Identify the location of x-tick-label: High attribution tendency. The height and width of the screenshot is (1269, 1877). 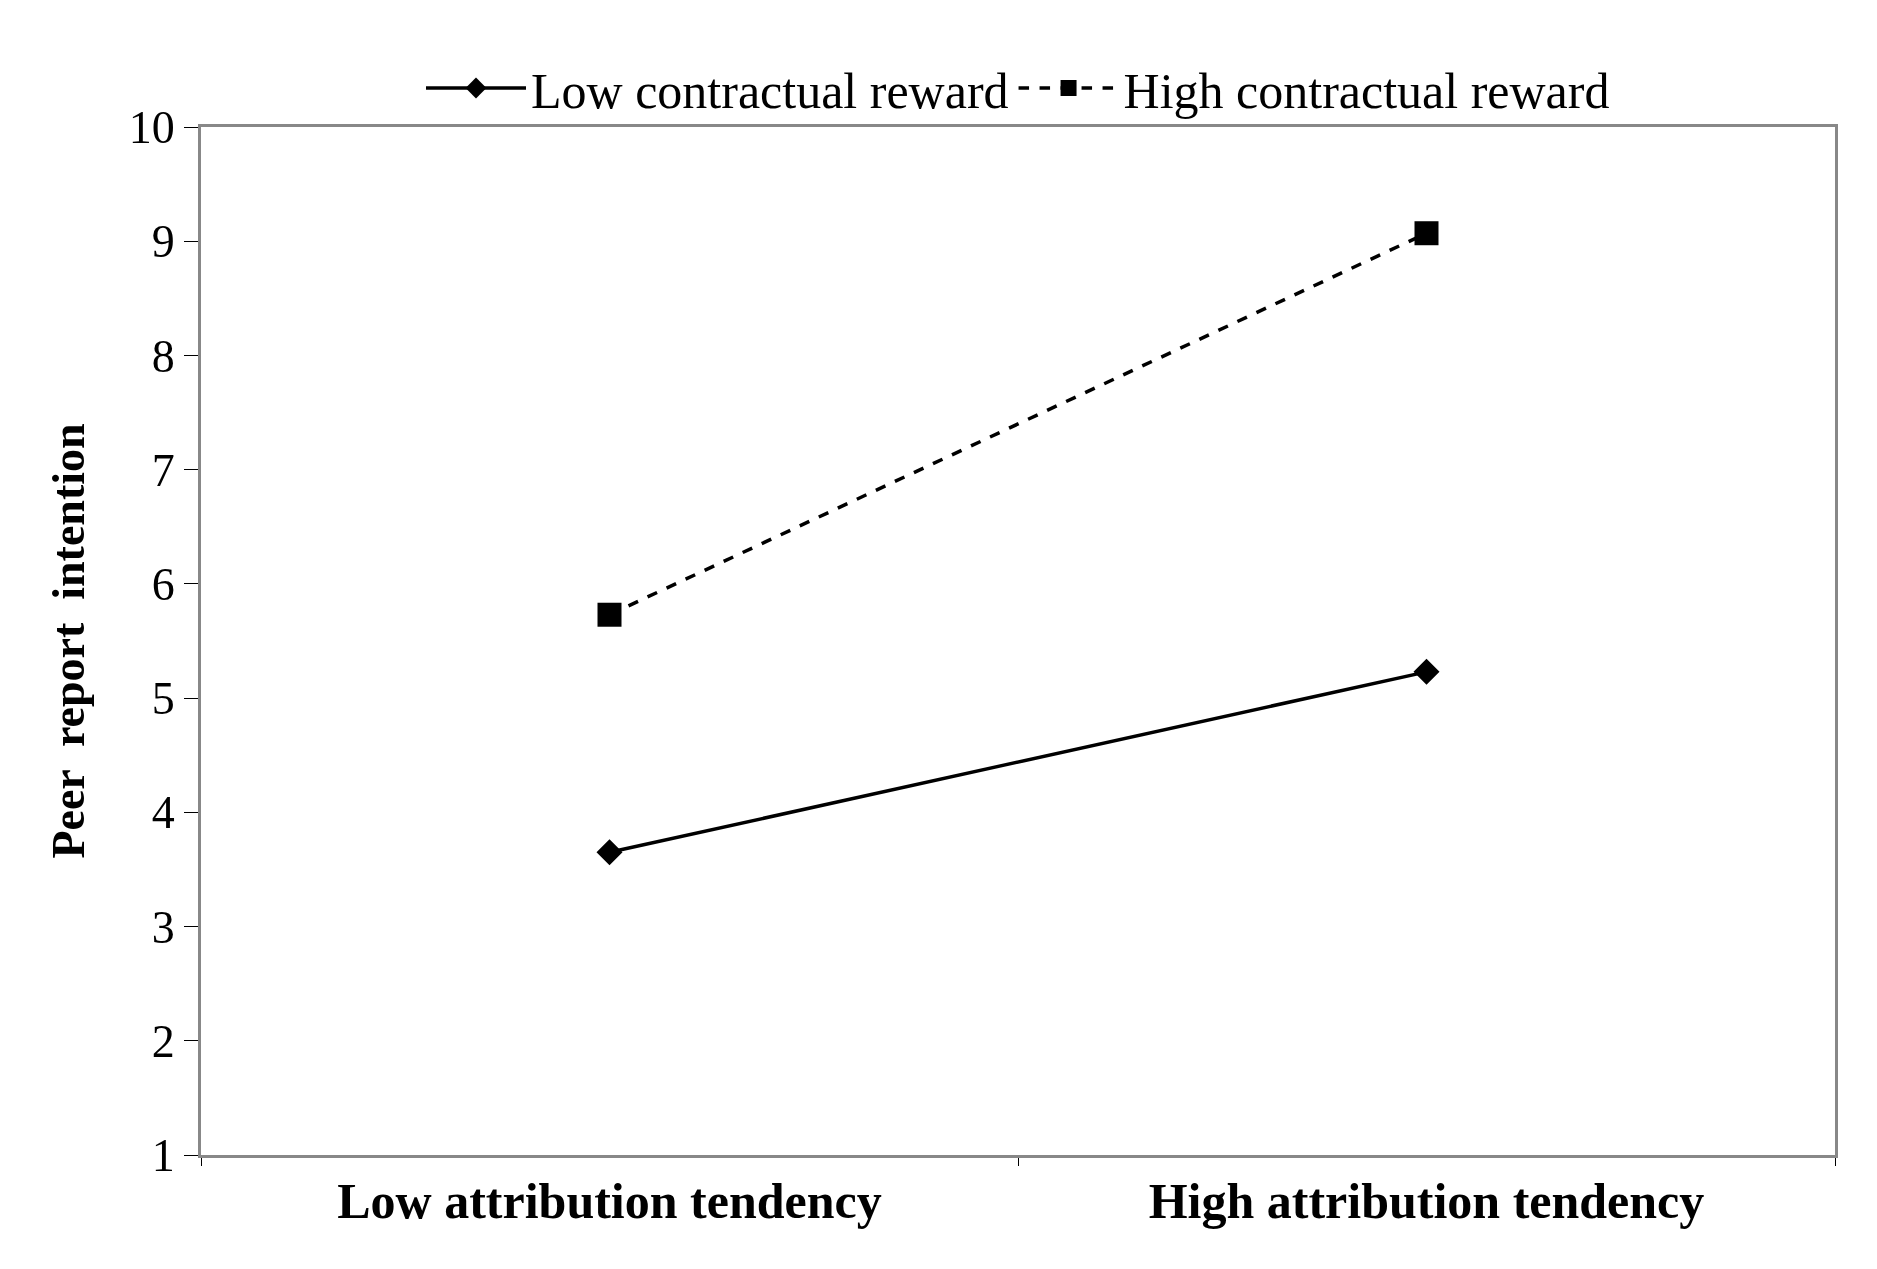
(1426, 1201).